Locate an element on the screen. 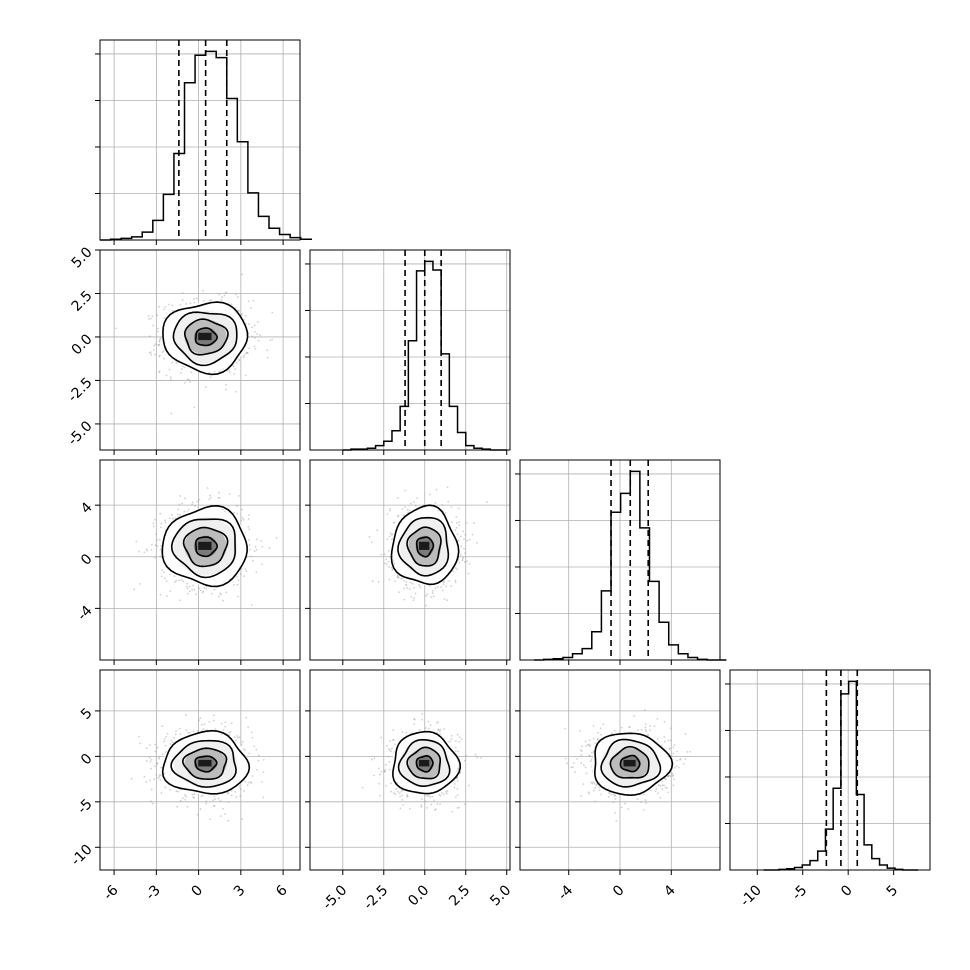  y-tick-label: 4 is located at coordinates (87, 508).